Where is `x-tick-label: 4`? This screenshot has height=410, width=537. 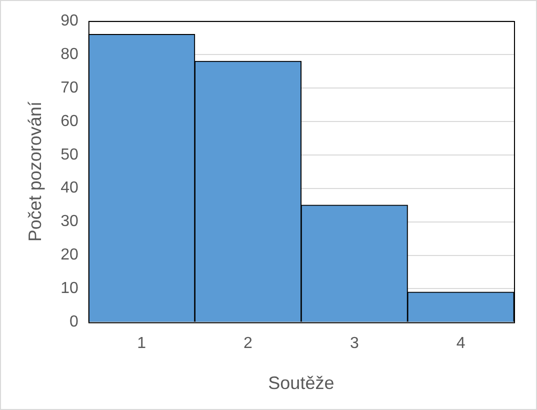 x-tick-label: 4 is located at coordinates (461, 343).